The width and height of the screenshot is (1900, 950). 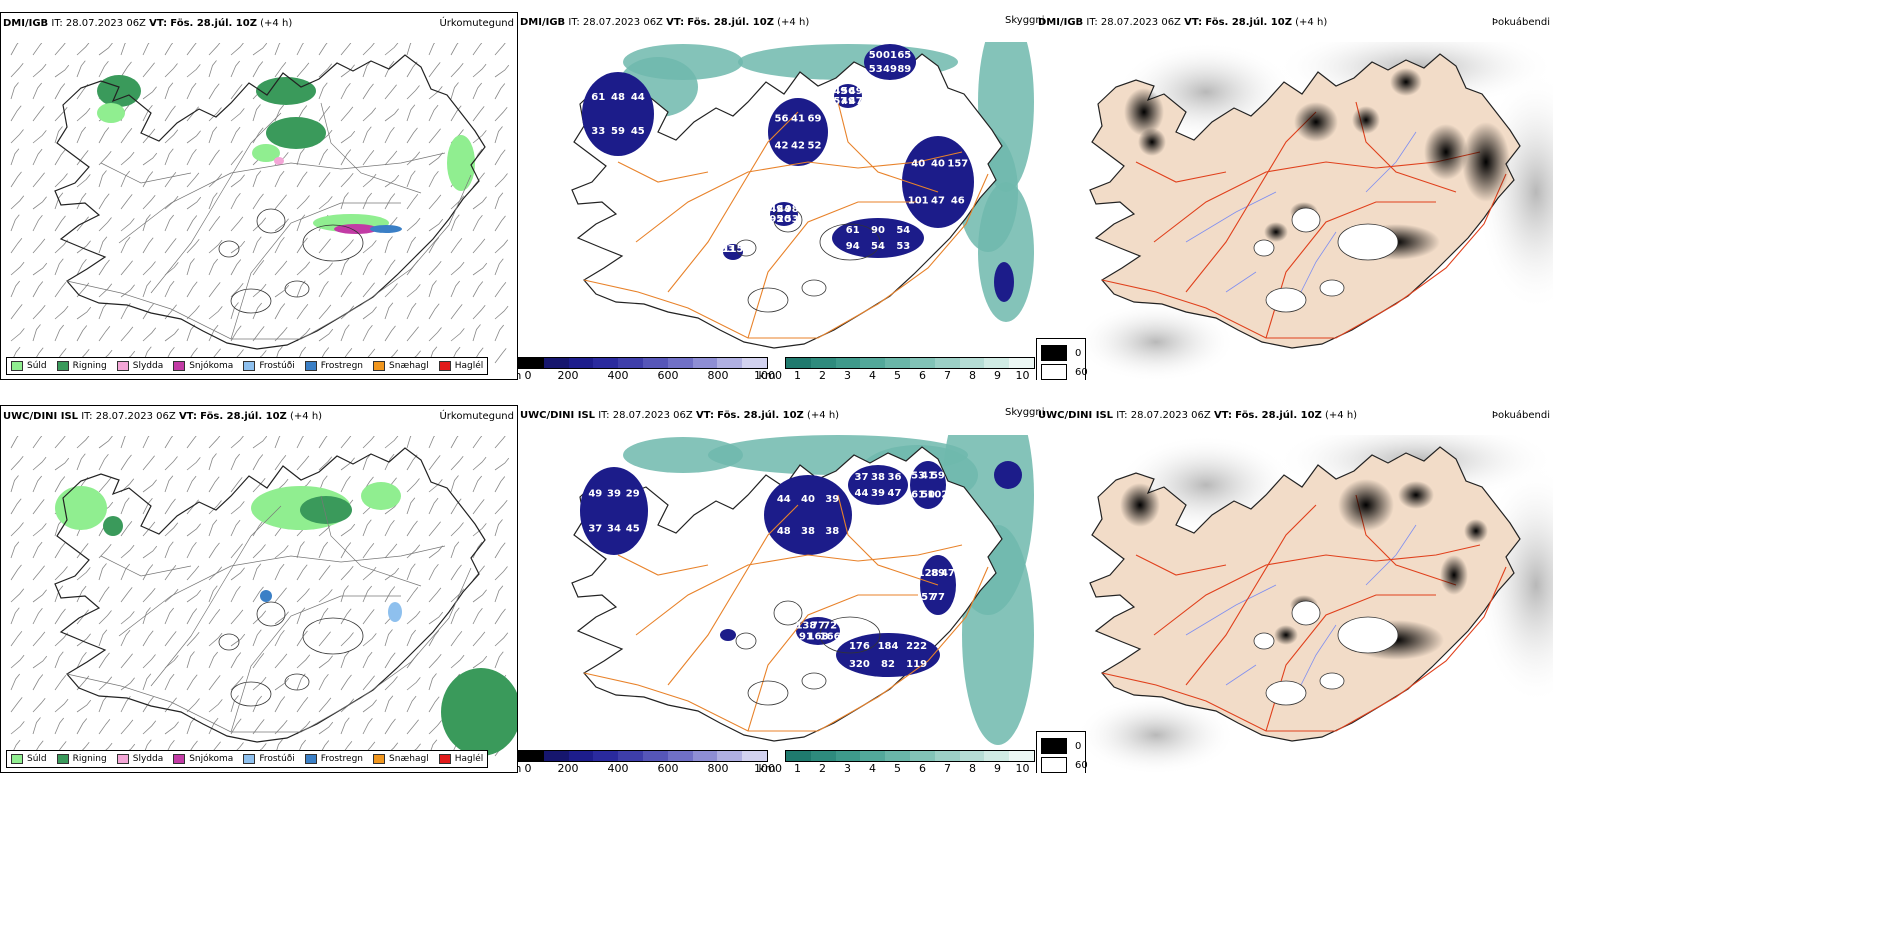 What do you see at coordinates (1314, 604) in the screenshot?
I see `fog-map` at bounding box center [1314, 604].